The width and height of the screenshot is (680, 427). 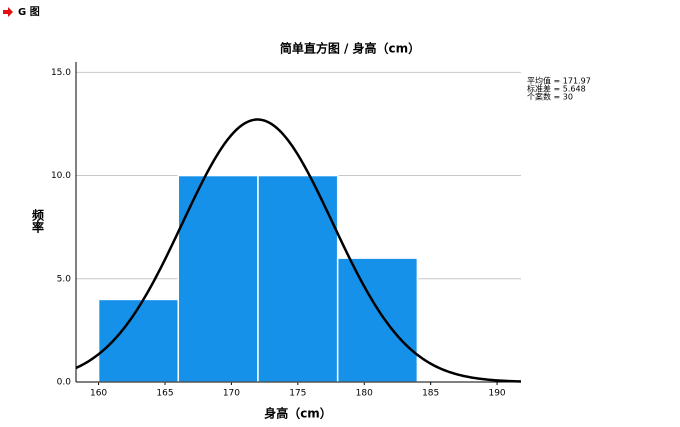 What do you see at coordinates (164, 394) in the screenshot?
I see `x-tick-label: 165` at bounding box center [164, 394].